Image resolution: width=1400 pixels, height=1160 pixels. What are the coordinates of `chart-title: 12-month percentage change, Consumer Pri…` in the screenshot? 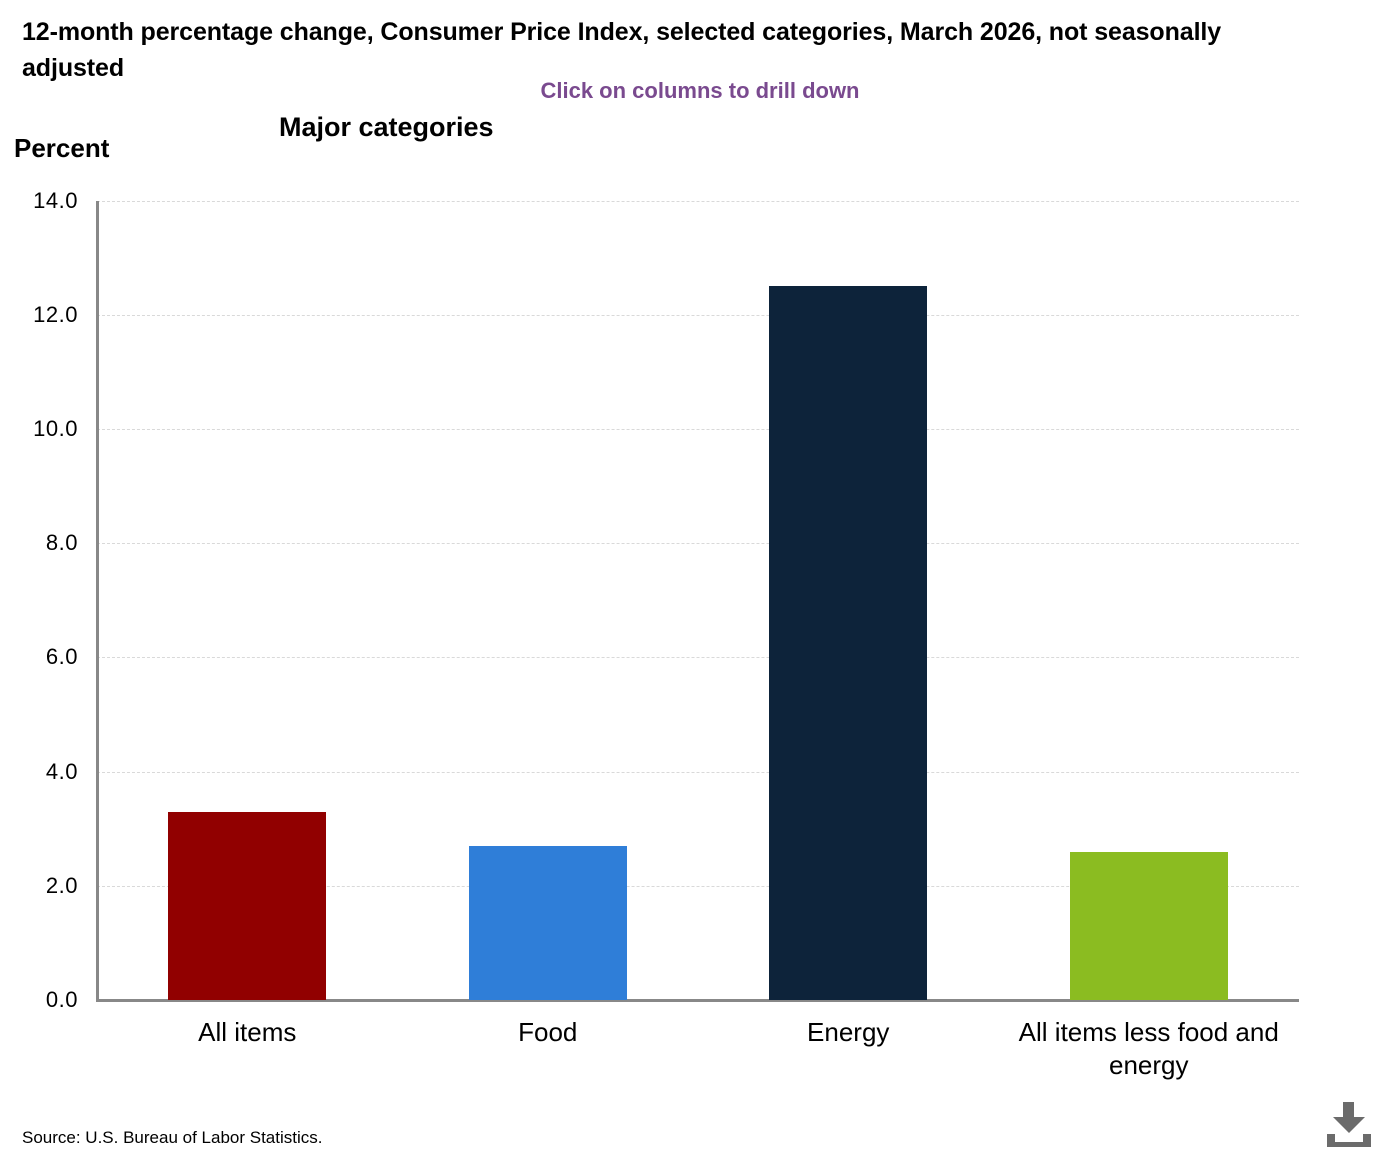 It's located at (622, 50).